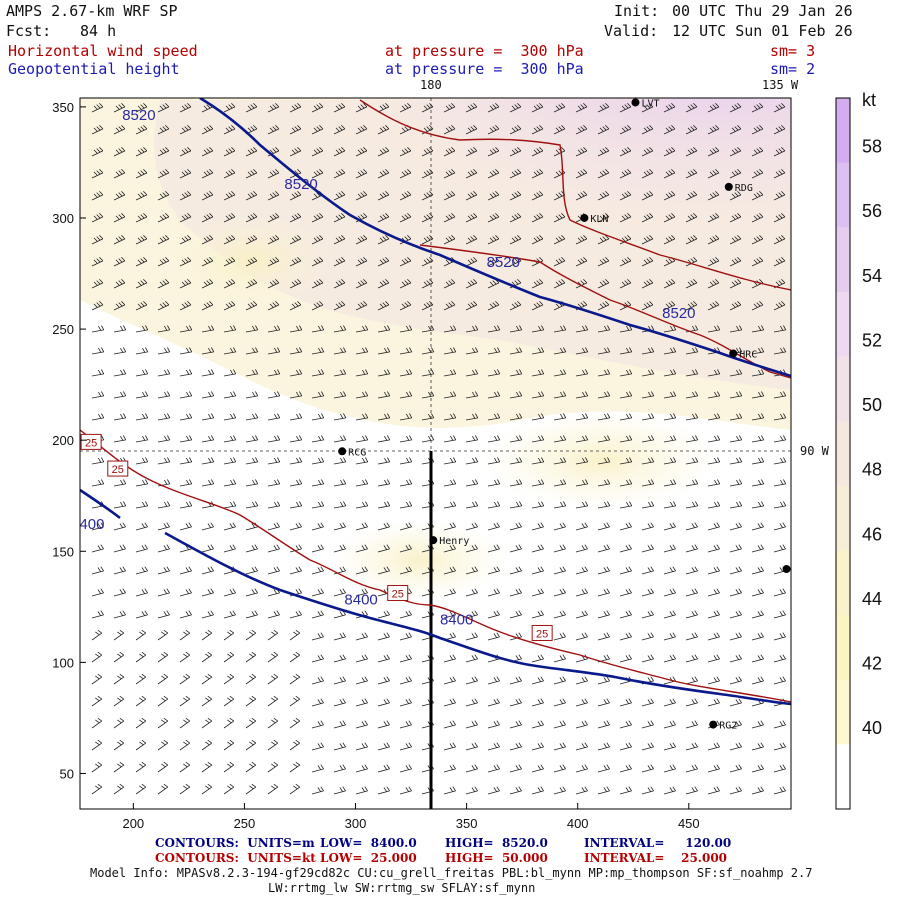 This screenshot has width=900, height=900. Describe the element at coordinates (728, 186) in the screenshot. I see `station-marker` at that location.